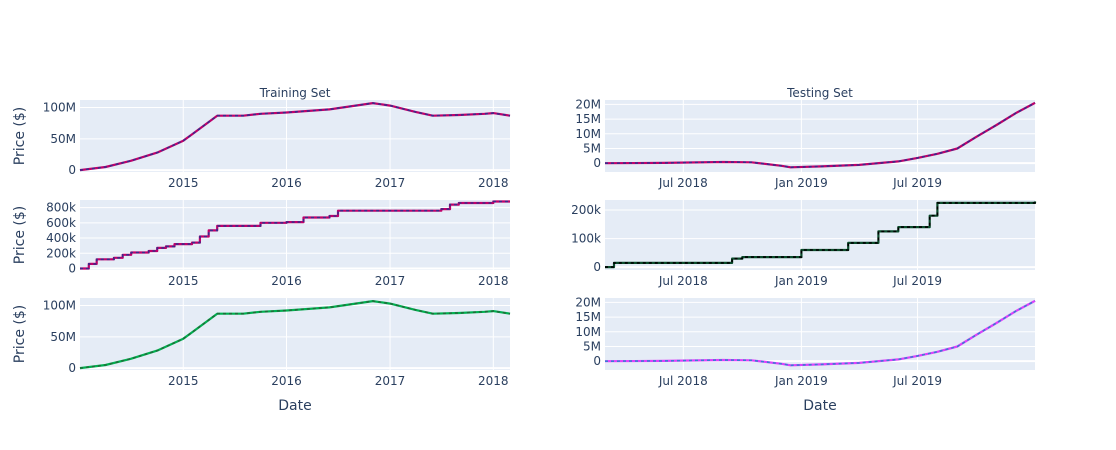 This screenshot has height=450, width=1116. I want to click on y-tick-label: 400k, so click(61, 238).